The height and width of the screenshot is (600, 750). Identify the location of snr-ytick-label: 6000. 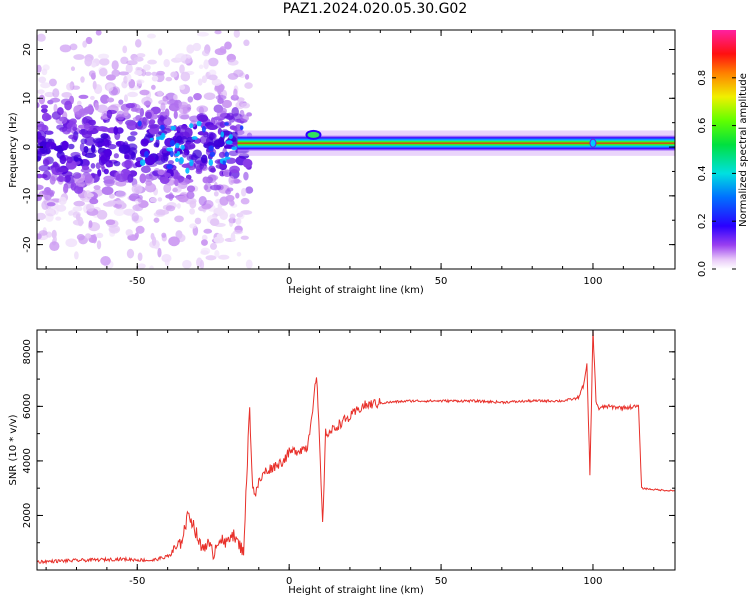
(27, 406).